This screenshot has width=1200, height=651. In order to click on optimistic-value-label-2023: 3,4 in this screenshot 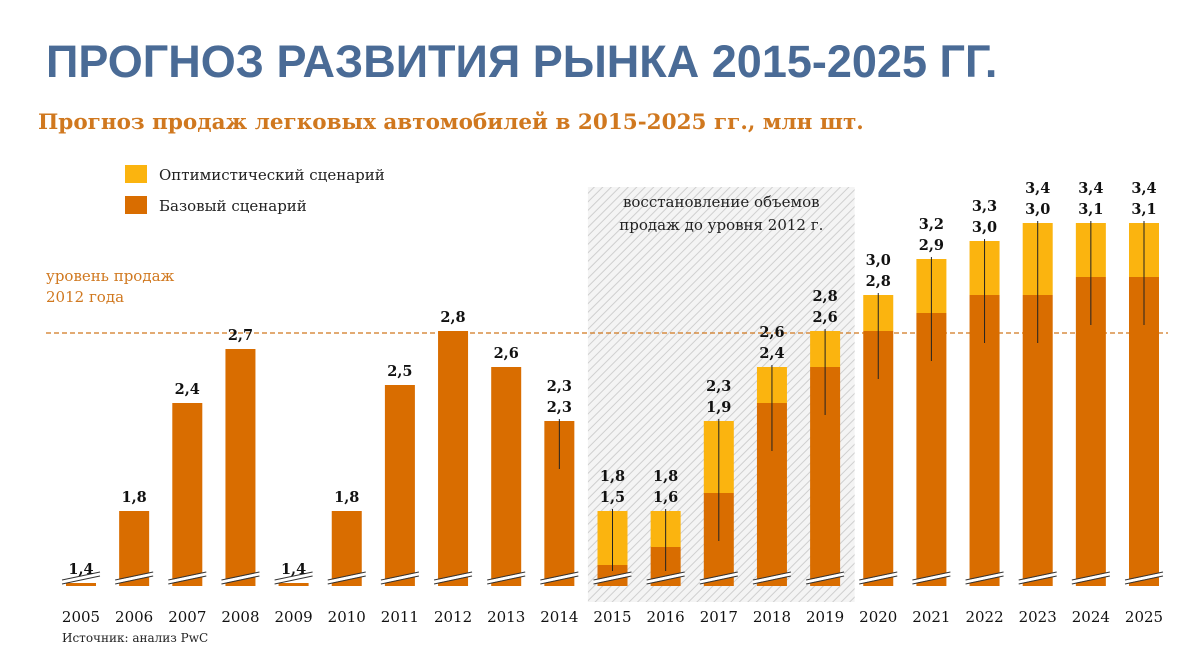, I will do `click(1037, 188)`.